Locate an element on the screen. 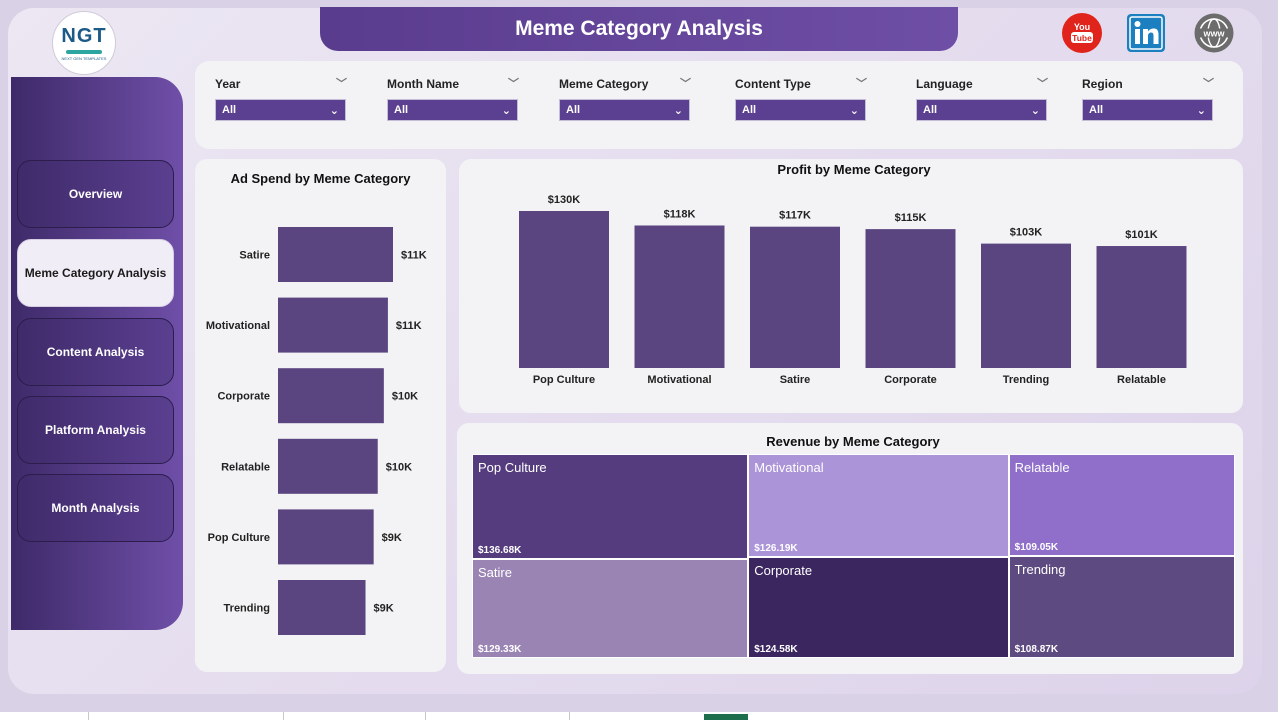 This screenshot has height=720, width=1278. revenue-chart-title: Revenue by Meme Category is located at coordinates (853, 441).